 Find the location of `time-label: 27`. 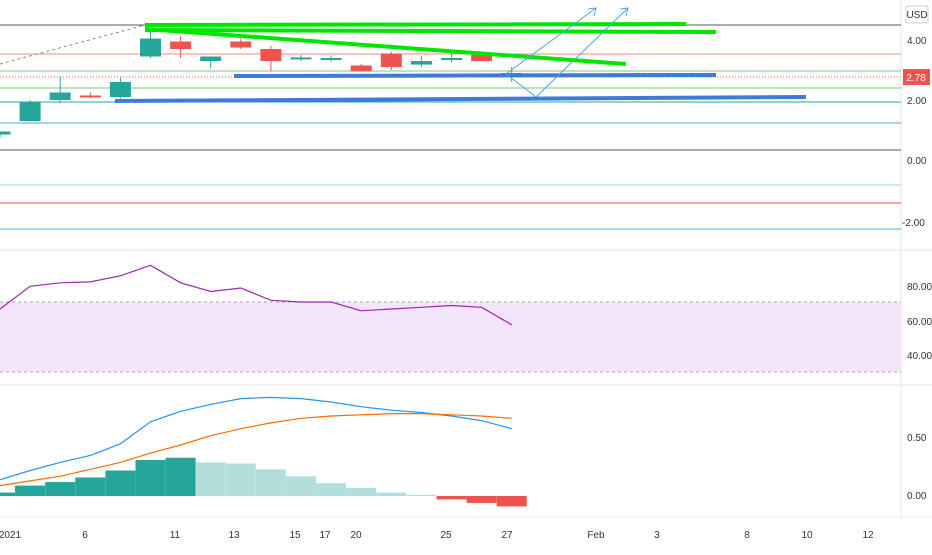

time-label: 27 is located at coordinates (507, 535).